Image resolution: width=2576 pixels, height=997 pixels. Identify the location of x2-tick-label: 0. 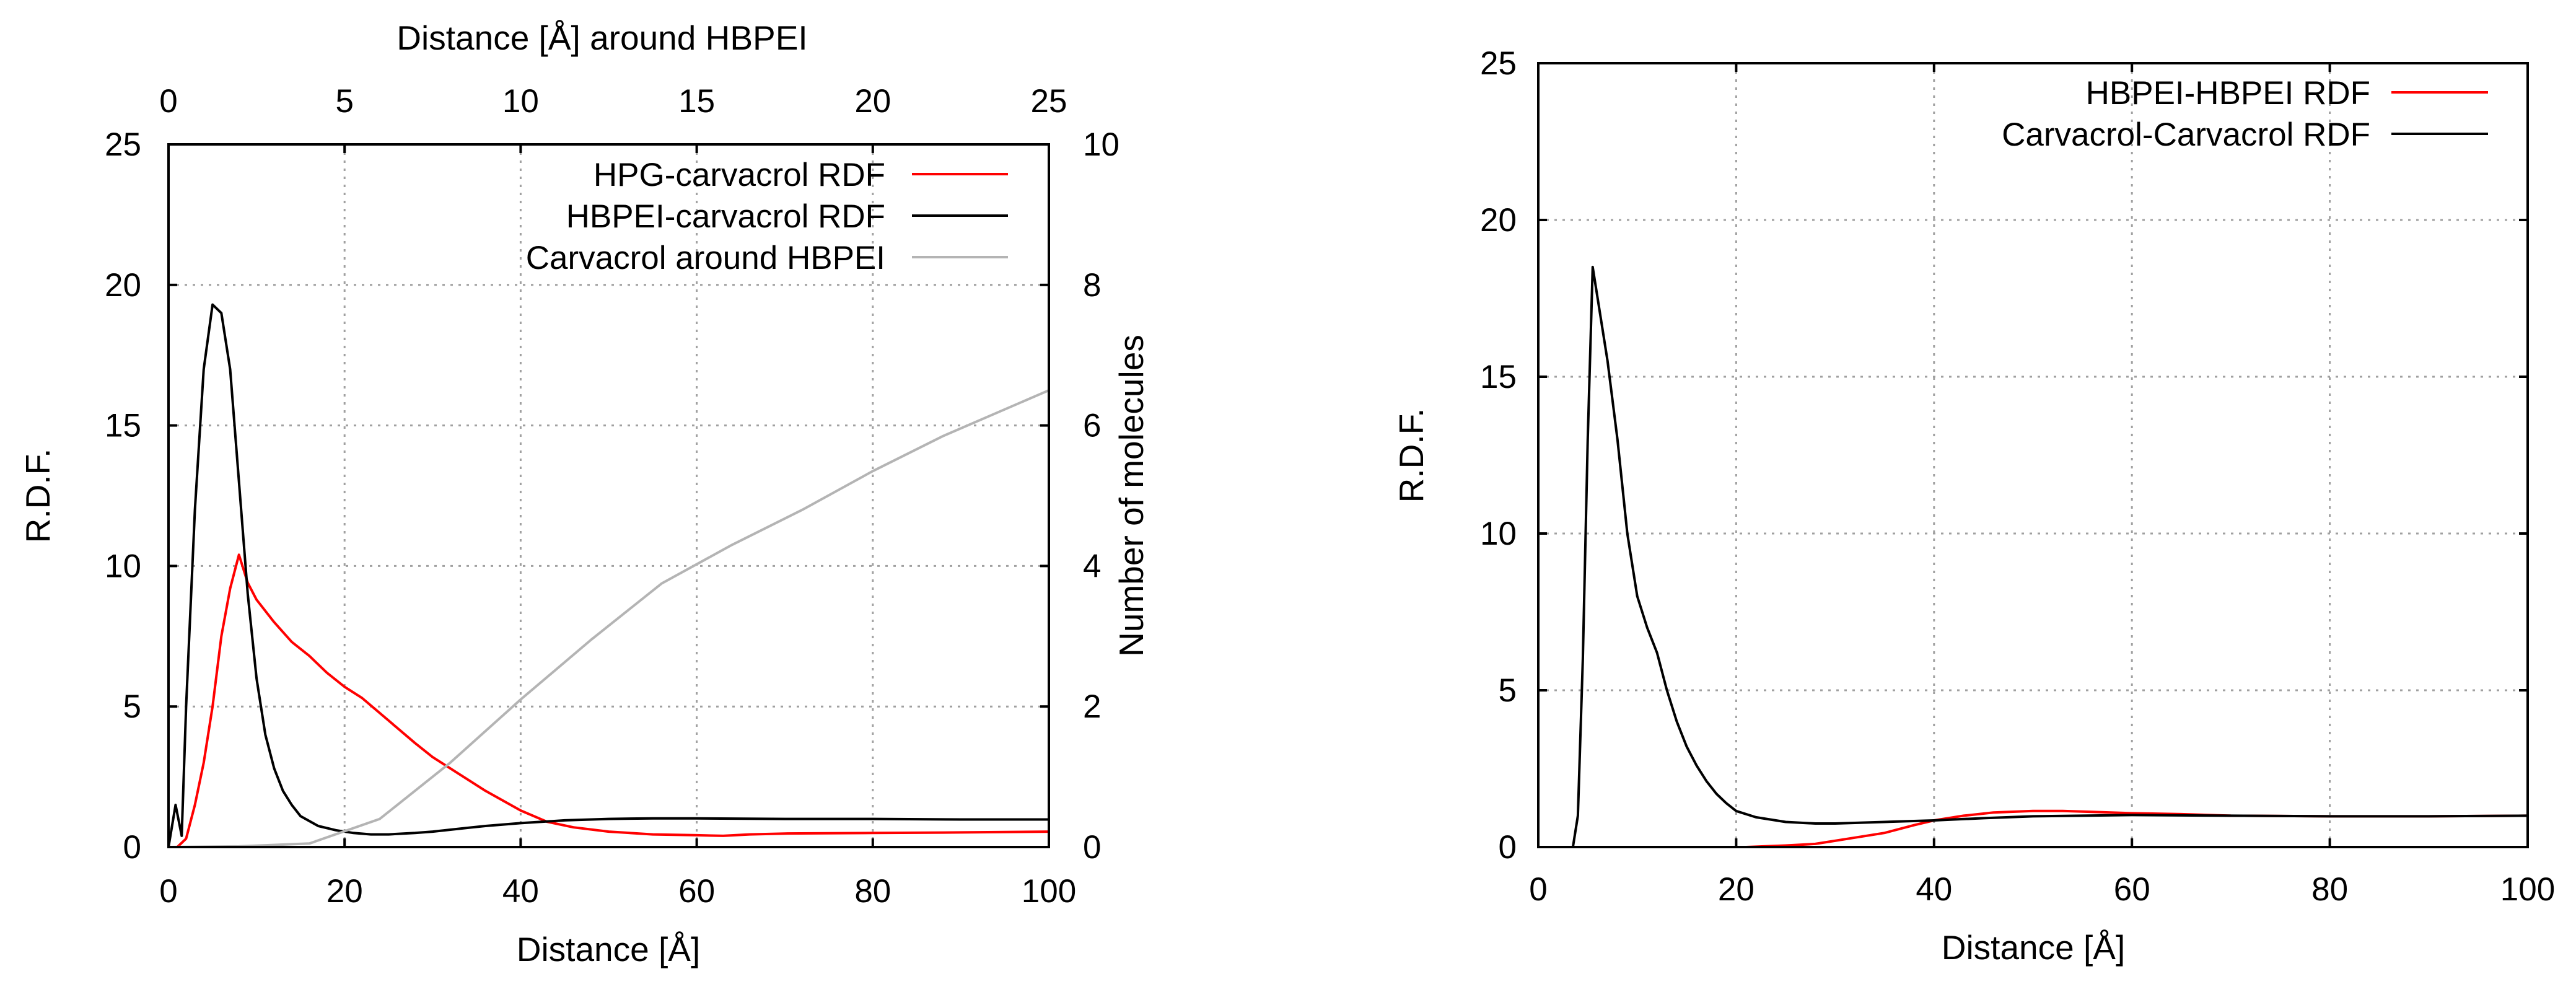
(168, 101).